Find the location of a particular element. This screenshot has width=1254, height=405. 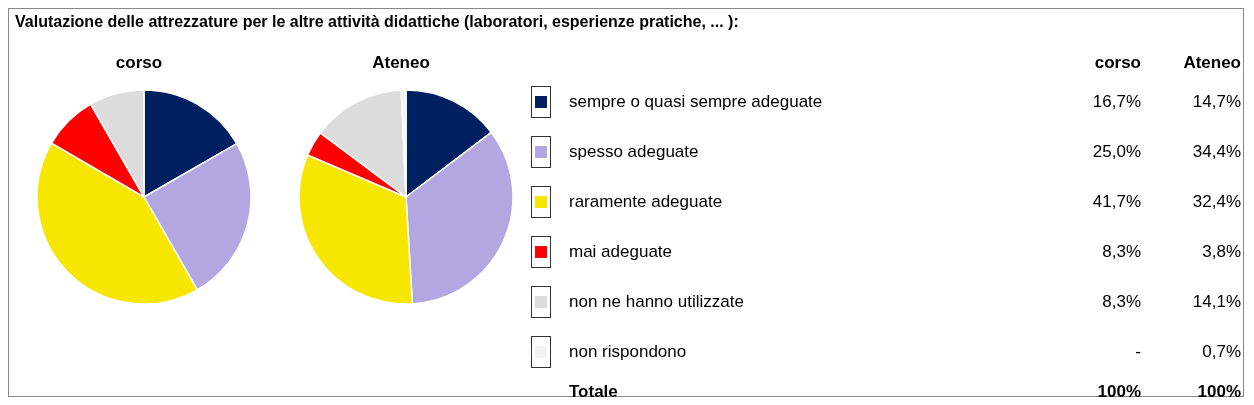

text: Ateneo is located at coordinates (1212, 62).